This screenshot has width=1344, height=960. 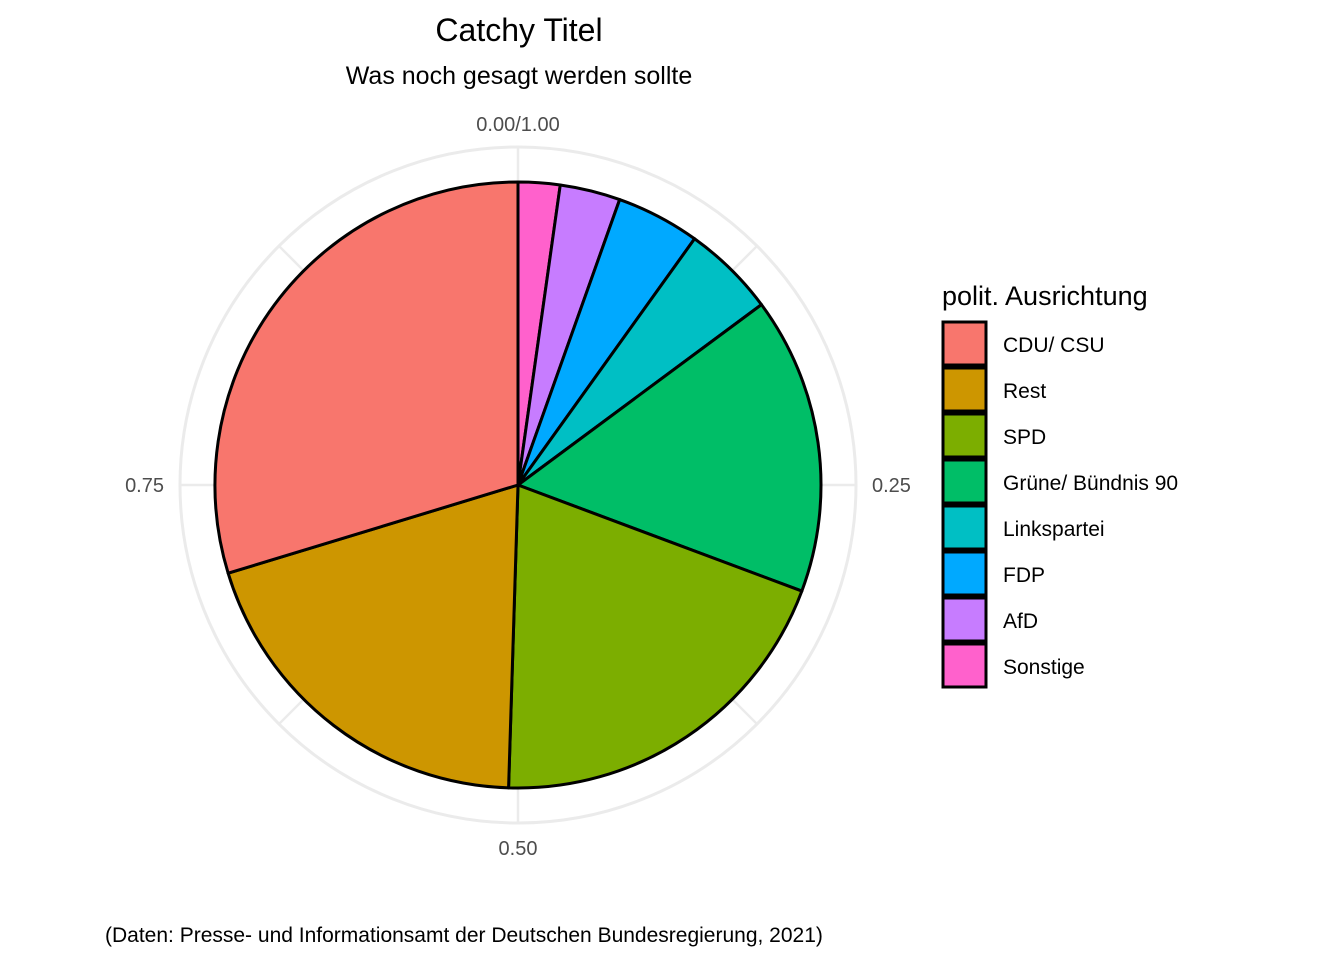 I want to click on legend-label-2: Rest, so click(x=1024, y=391).